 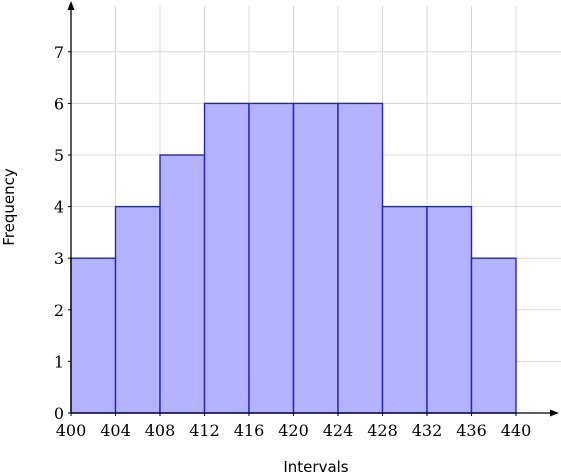 What do you see at coordinates (249, 430) in the screenshot?
I see `x-tick-label: 416` at bounding box center [249, 430].